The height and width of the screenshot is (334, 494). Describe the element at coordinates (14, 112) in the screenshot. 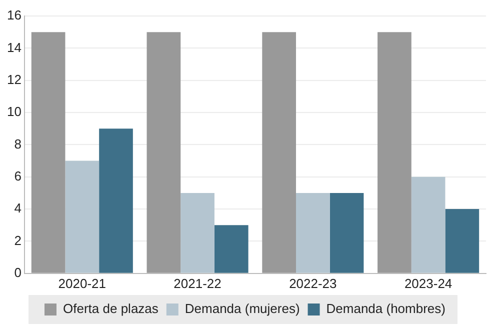

I see `y-tick-label: 10` at that location.